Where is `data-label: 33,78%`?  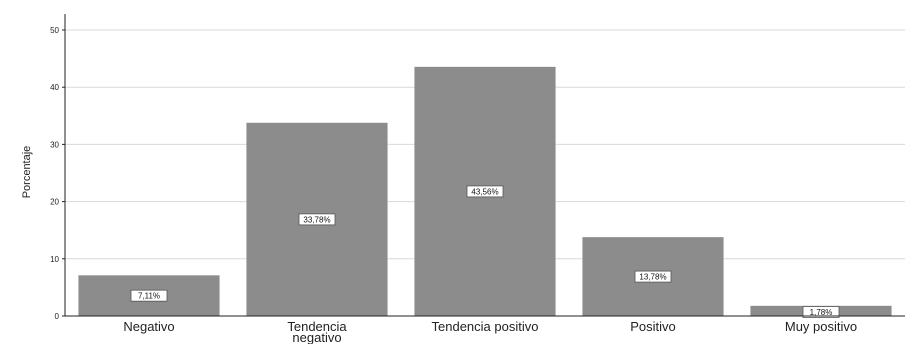
data-label: 33,78% is located at coordinates (316, 219).